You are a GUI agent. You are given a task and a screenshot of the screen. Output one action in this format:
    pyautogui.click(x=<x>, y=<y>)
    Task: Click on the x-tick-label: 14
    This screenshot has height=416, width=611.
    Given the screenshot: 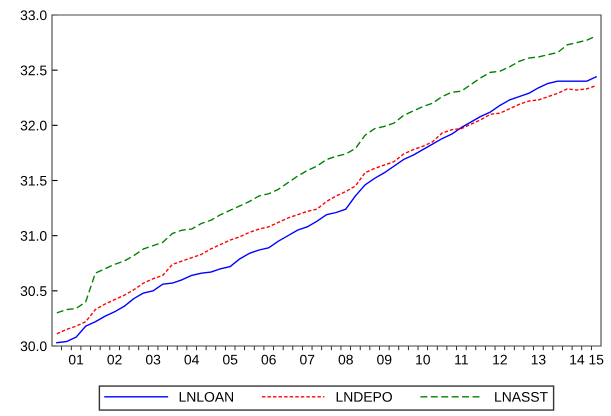 What is the action you would take?
    pyautogui.click(x=577, y=359)
    